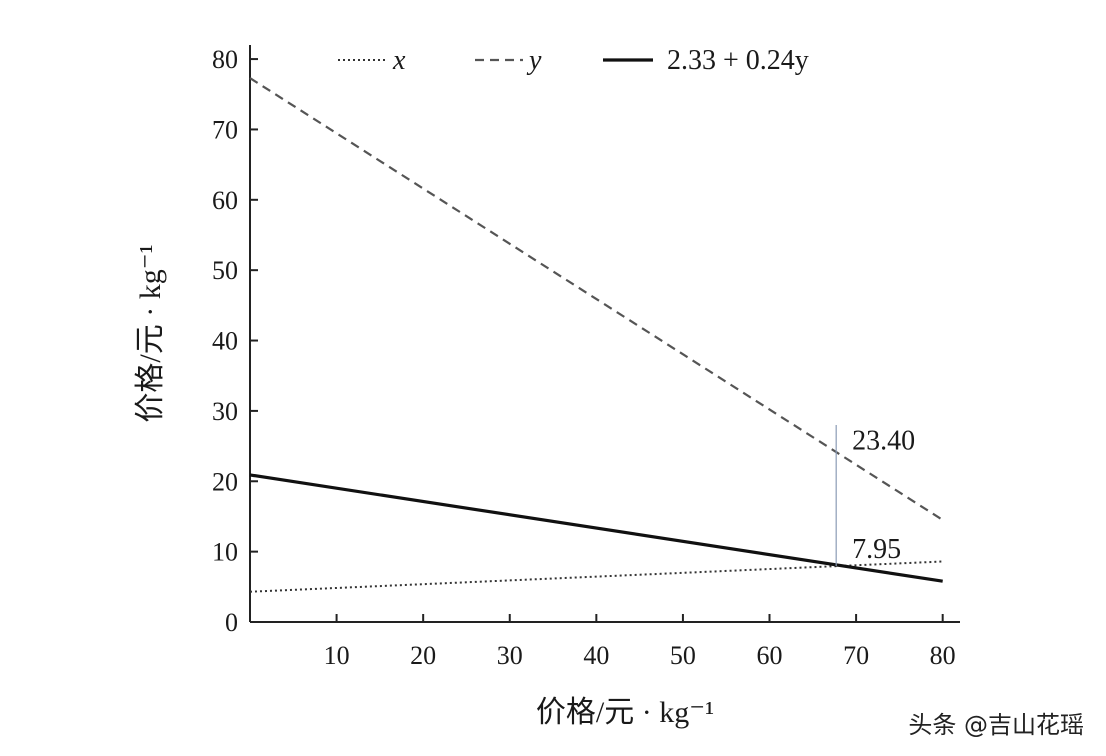 This screenshot has width=1106, height=756. I want to click on legend-label: y, so click(534, 60).